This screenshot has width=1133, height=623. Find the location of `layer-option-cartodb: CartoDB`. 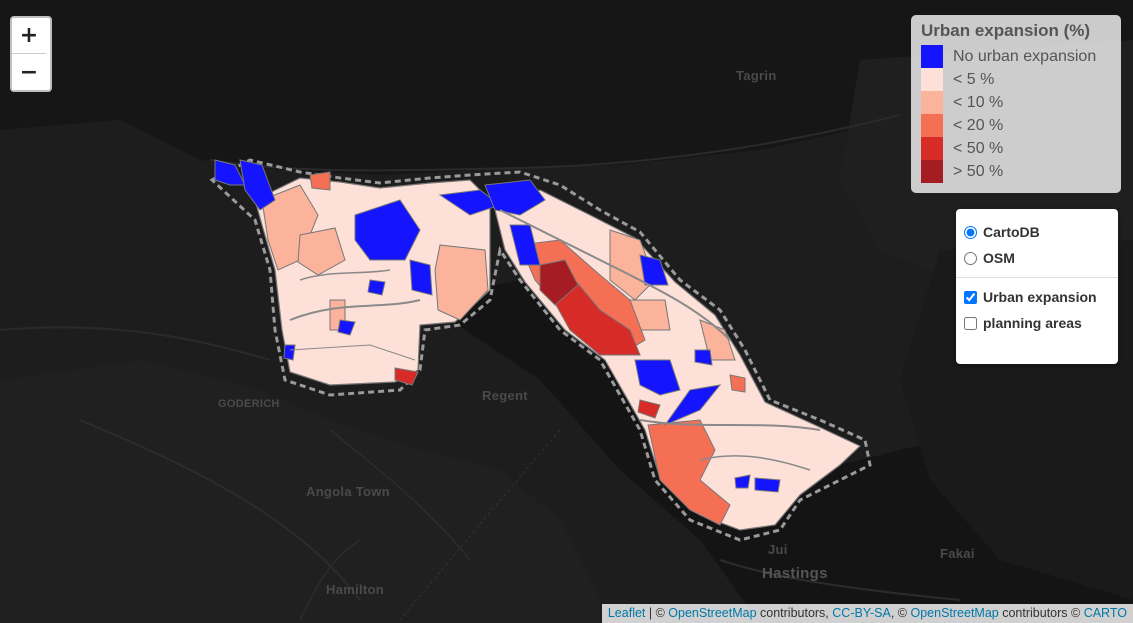

layer-option-cartodb: CartoDB is located at coordinates (1037, 232).